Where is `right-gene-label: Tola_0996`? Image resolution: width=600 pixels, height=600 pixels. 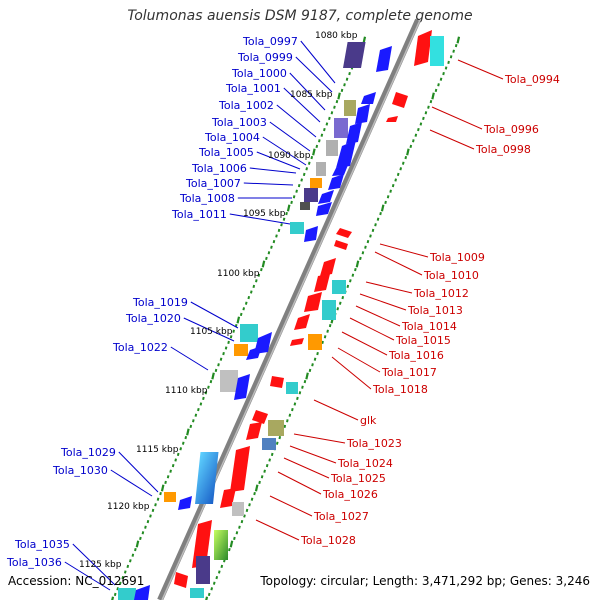 right-gene-label: Tola_0996 is located at coordinates (511, 129).